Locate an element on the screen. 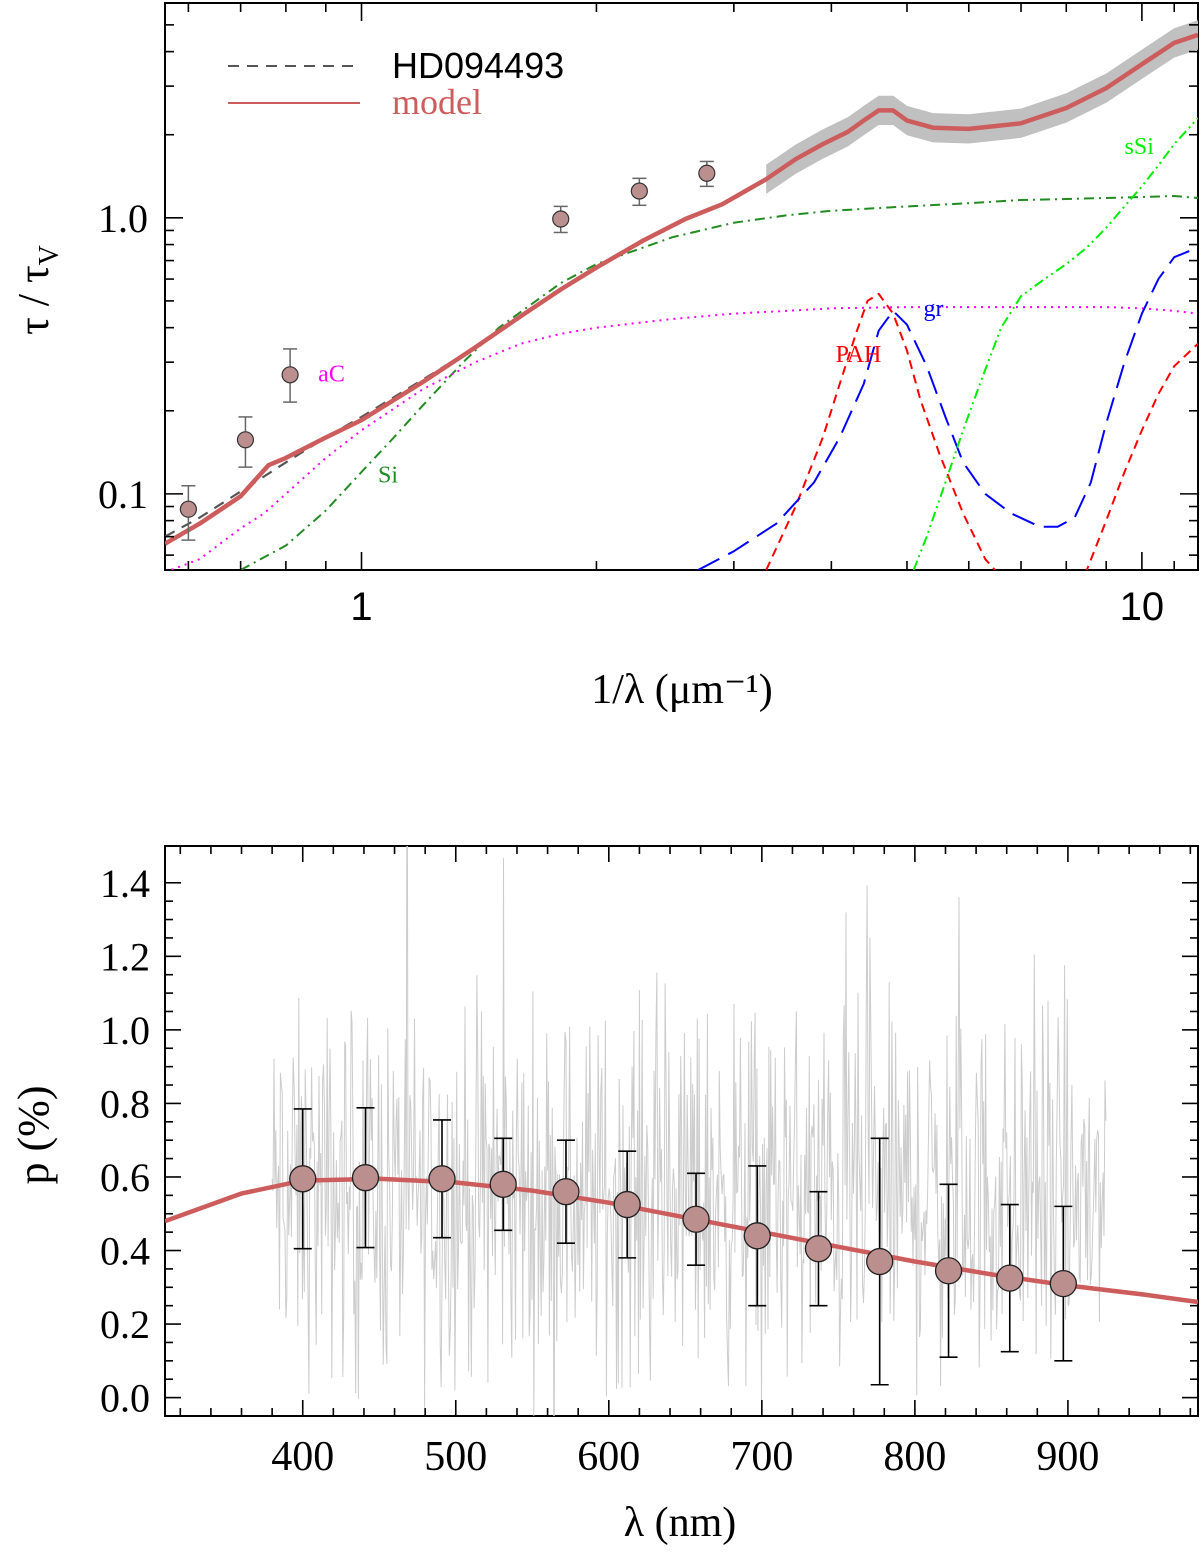 This screenshot has height=1556, width=1200. x-tick-label: 500 is located at coordinates (455, 1457).